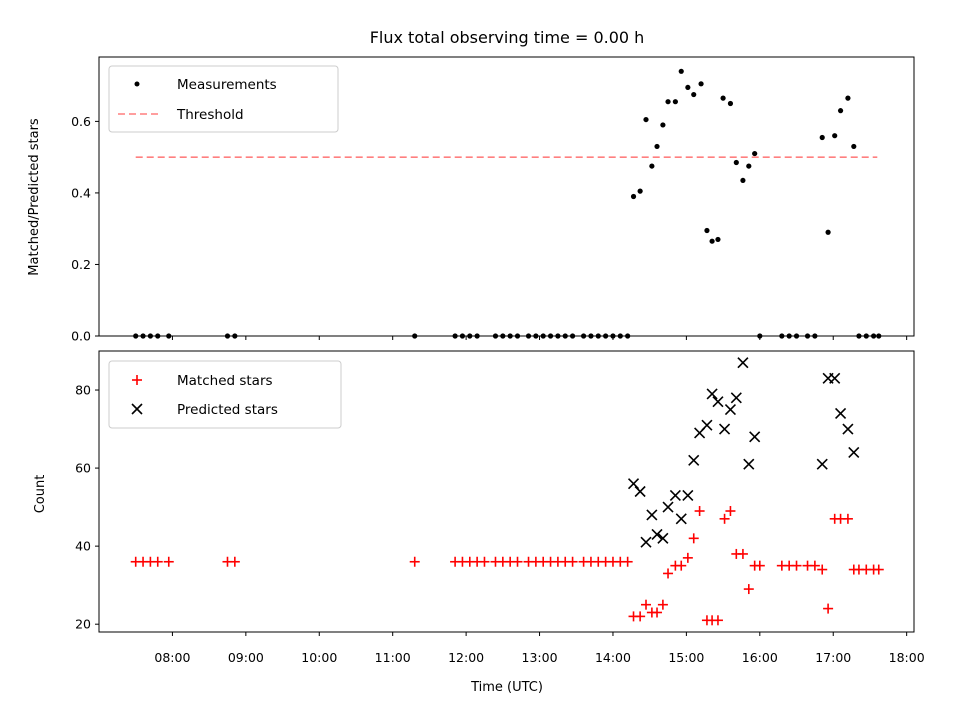 The width and height of the screenshot is (960, 720). Describe the element at coordinates (507, 37) in the screenshot. I see `chart-title: Flux total observing time = 0.00 h` at that location.